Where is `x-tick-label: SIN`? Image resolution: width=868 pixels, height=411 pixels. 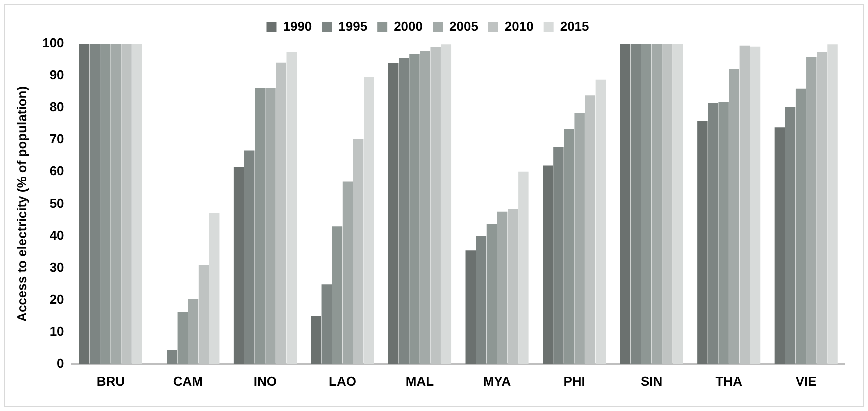
x-tick-label: SIN is located at coordinates (651, 381).